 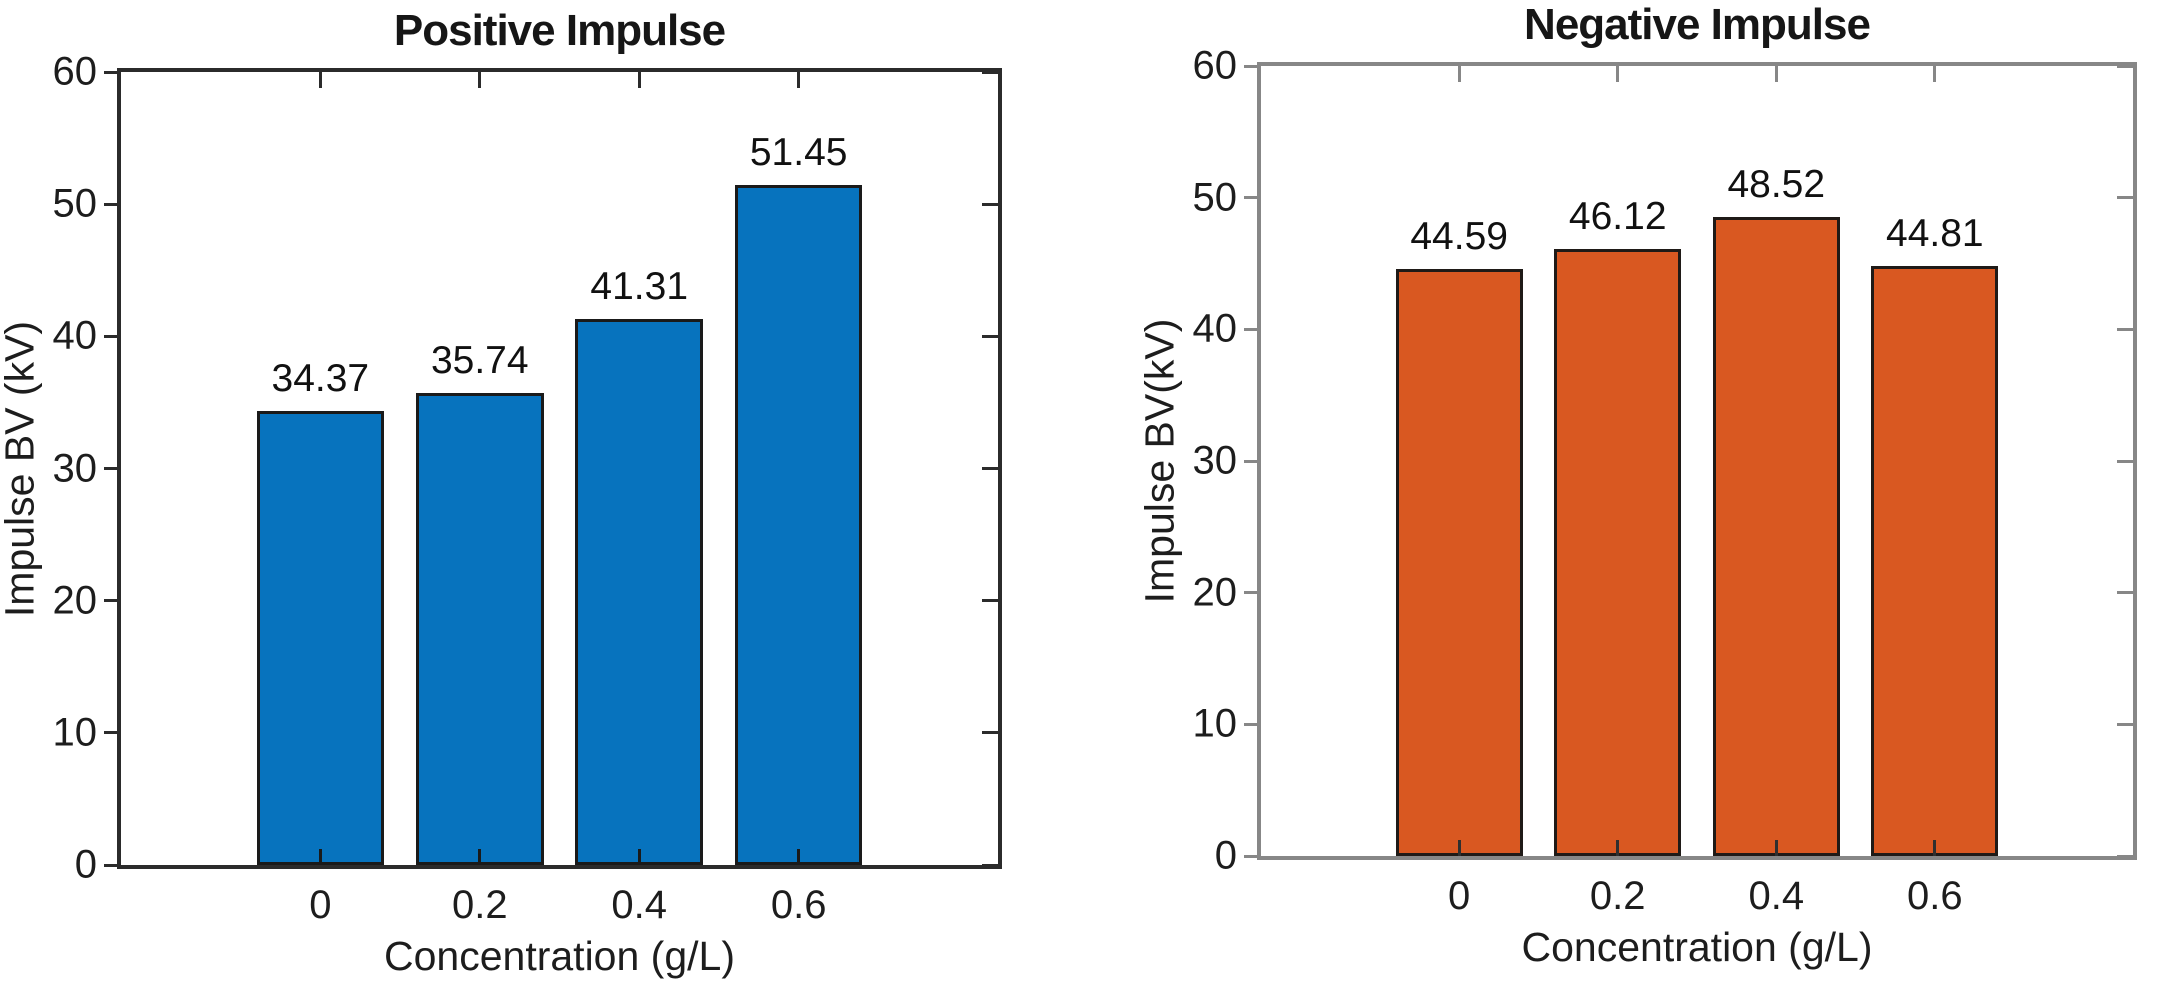 What do you see at coordinates (479, 360) in the screenshot?
I see `bar-value-label: 35.74` at bounding box center [479, 360].